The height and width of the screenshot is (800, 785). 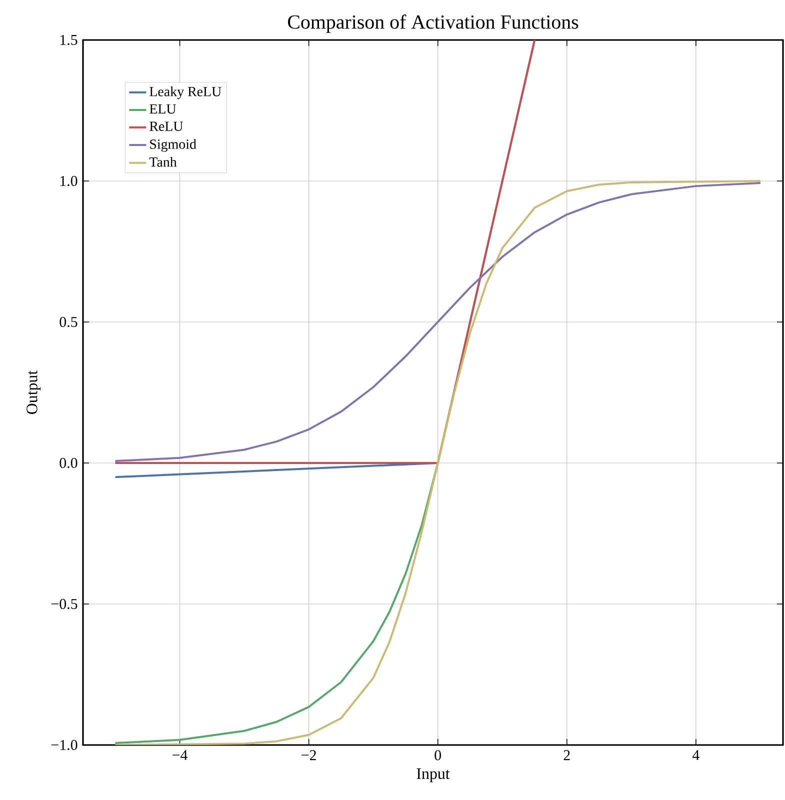 What do you see at coordinates (309, 755) in the screenshot?
I see `x-tick-label: −2` at bounding box center [309, 755].